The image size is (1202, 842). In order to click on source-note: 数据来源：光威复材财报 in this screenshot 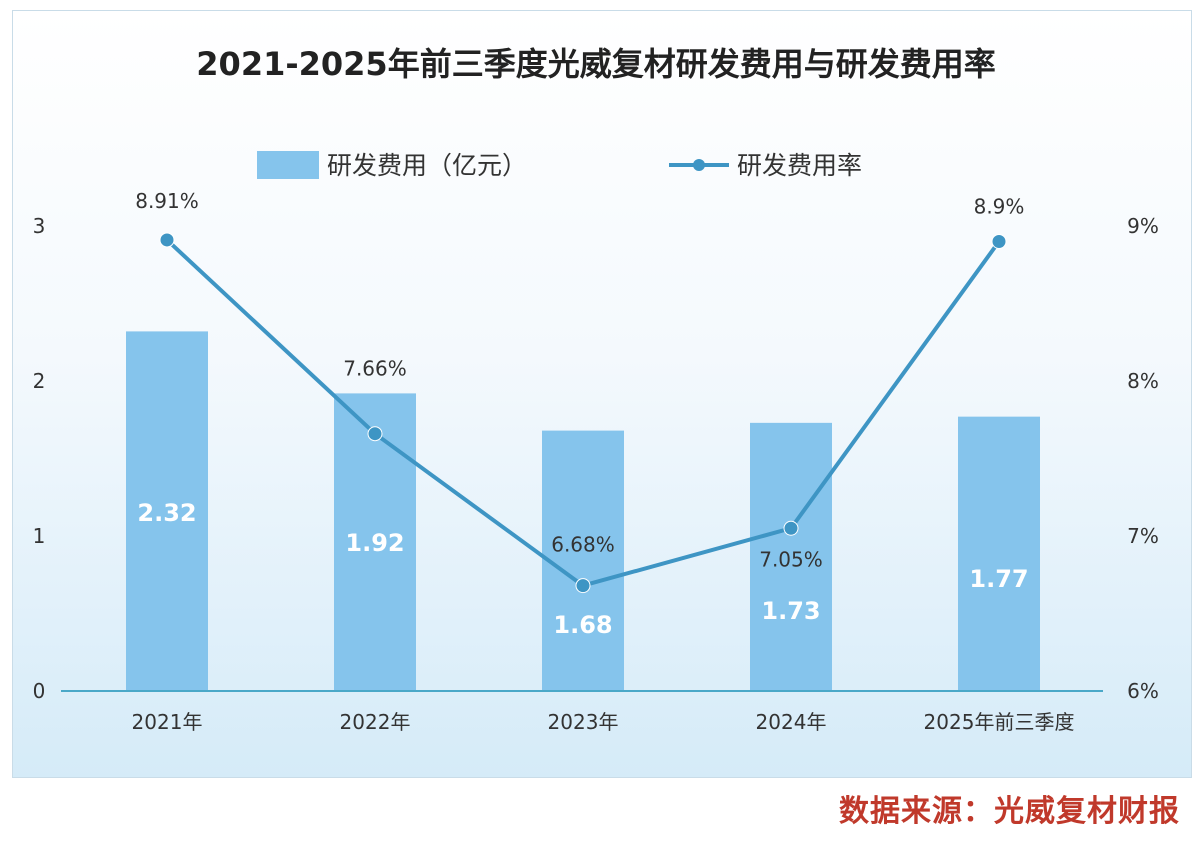, I will do `click(1009, 811)`.